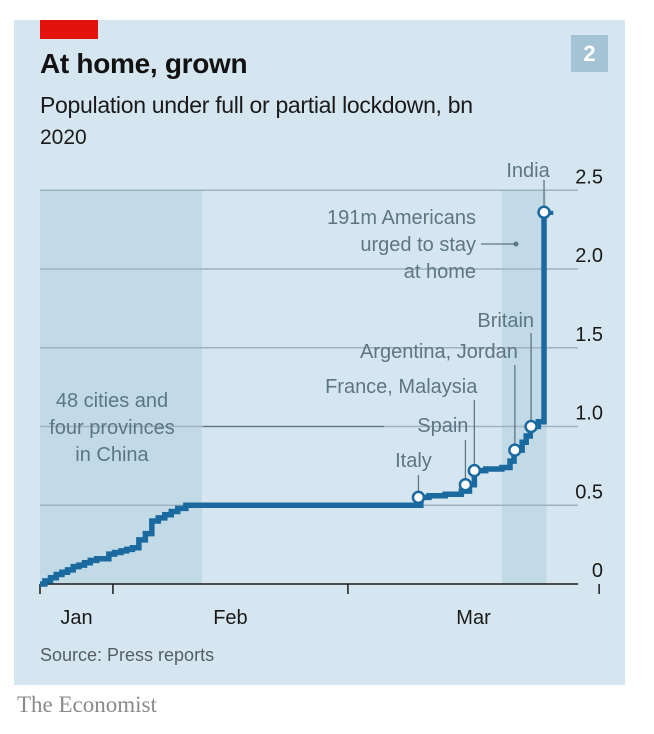 This screenshot has height=734, width=654. Describe the element at coordinates (440, 272) in the screenshot. I see `americans-annotation-line: at home` at that location.